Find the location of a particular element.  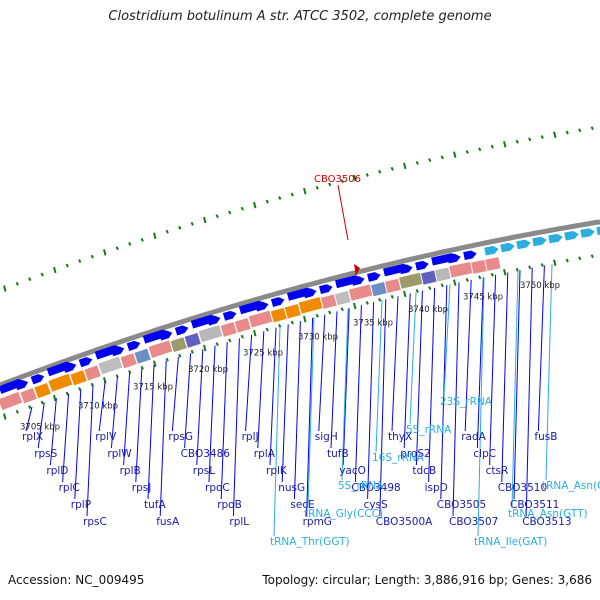

tick-label: 3725 kbp is located at coordinates (263, 353).